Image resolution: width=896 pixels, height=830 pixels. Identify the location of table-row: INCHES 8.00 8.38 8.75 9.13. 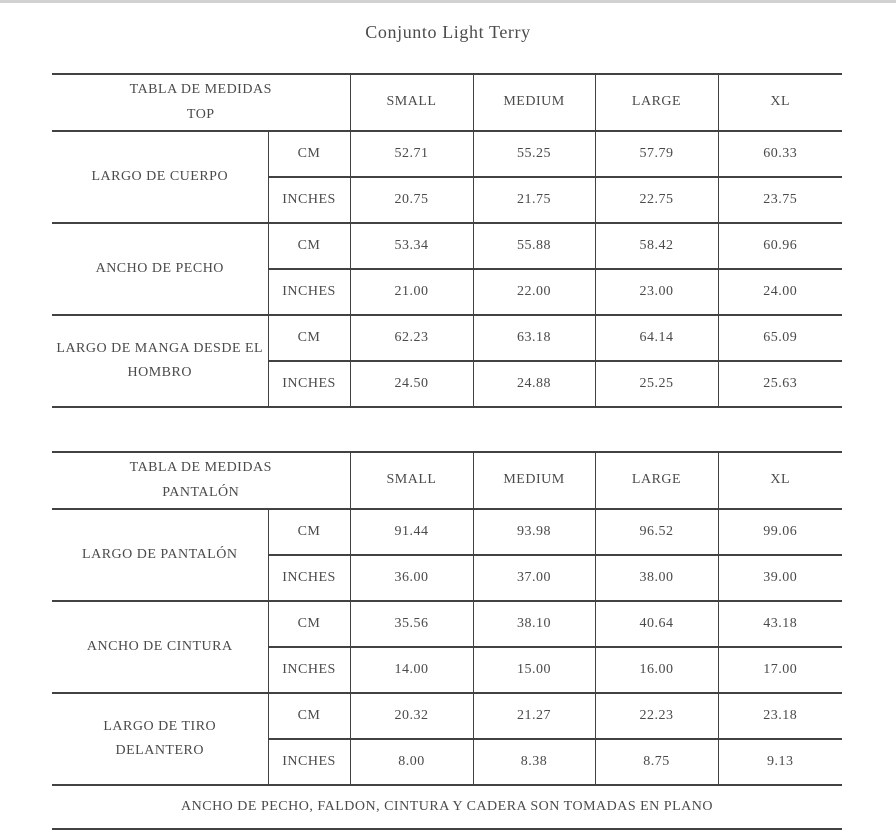
(447, 762).